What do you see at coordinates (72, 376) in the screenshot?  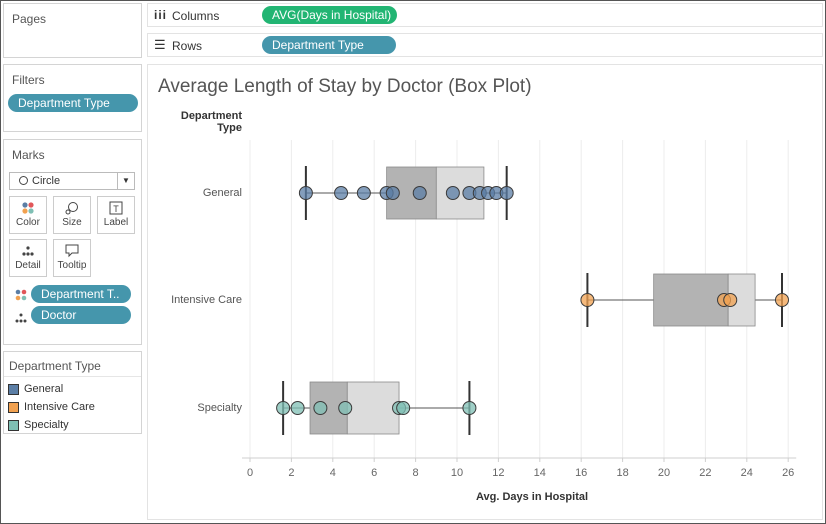 I see `legend-divider` at bounding box center [72, 376].